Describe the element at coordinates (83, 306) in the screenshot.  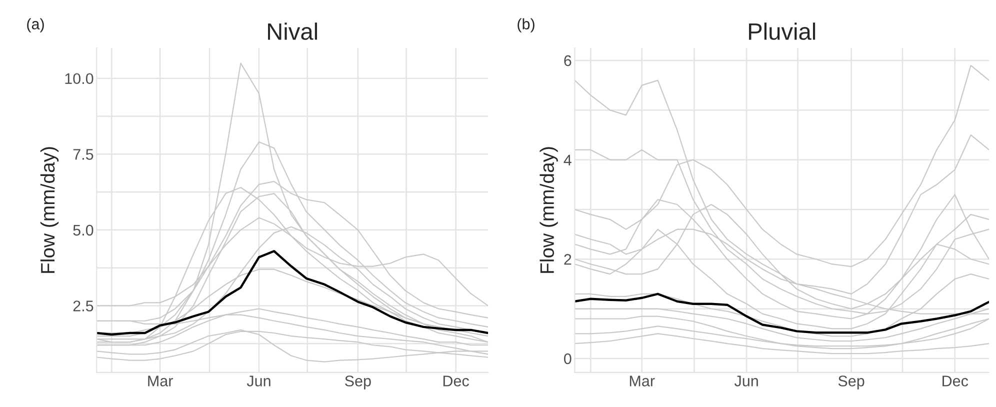
I see `y-tick-label: 2.5` at that location.